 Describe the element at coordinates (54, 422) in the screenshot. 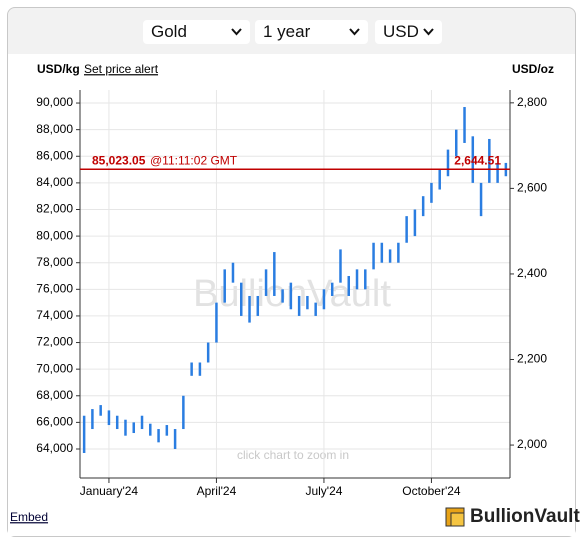

I see `y-tick-label: 66,000` at that location.